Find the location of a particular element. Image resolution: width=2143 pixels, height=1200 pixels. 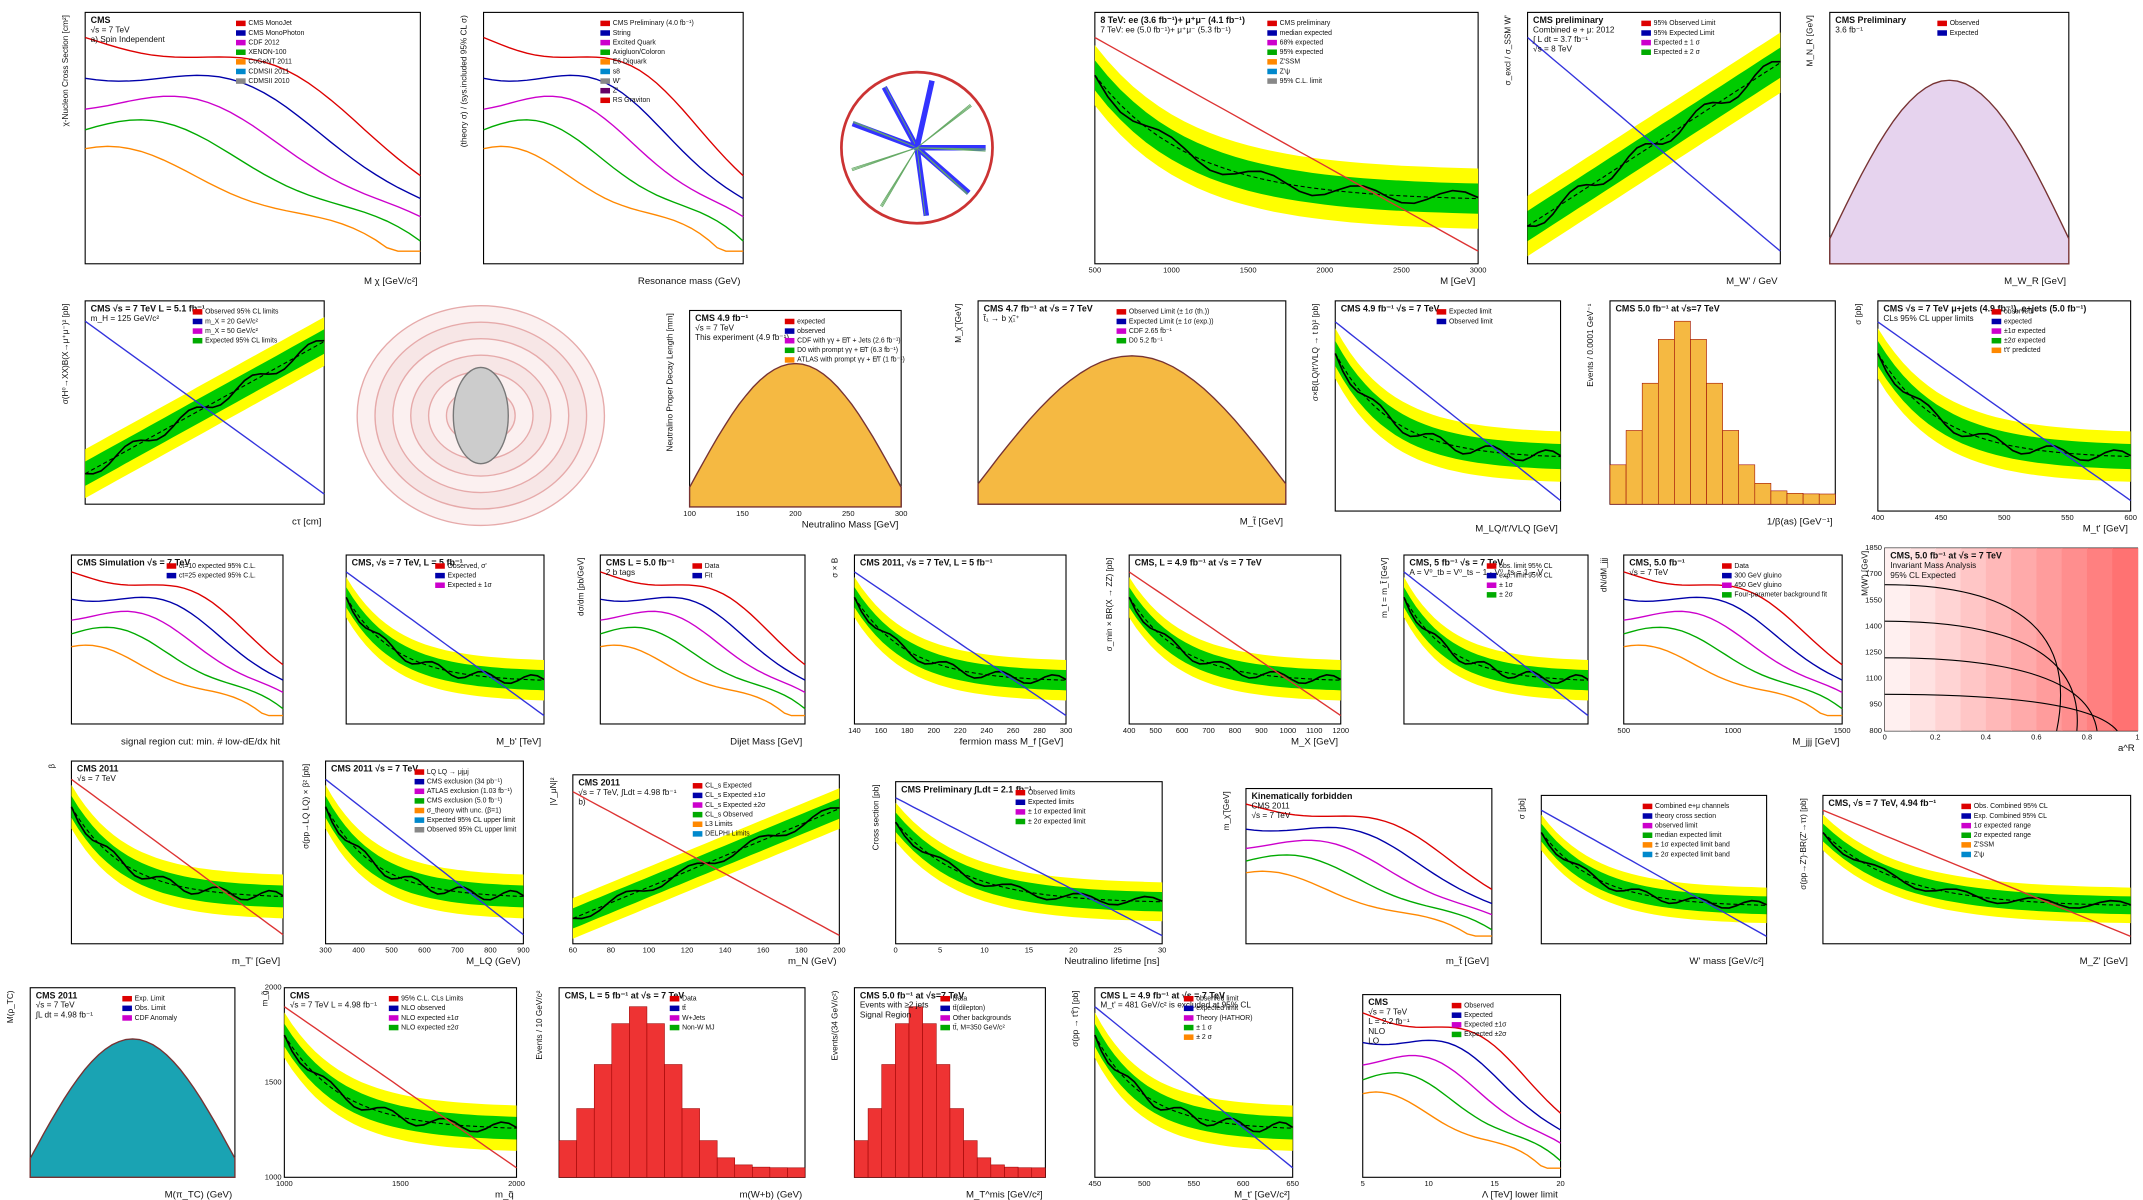

legend-entry: Combined e+μ channels is located at coordinates (1692, 806).